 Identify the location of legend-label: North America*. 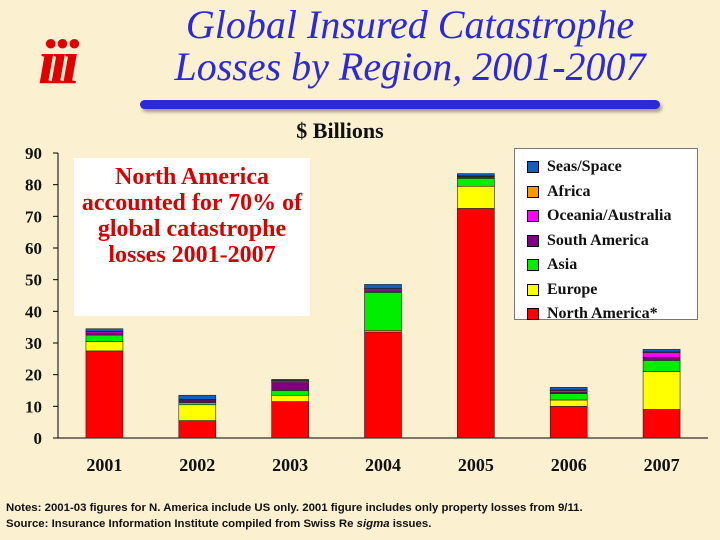
(602, 314).